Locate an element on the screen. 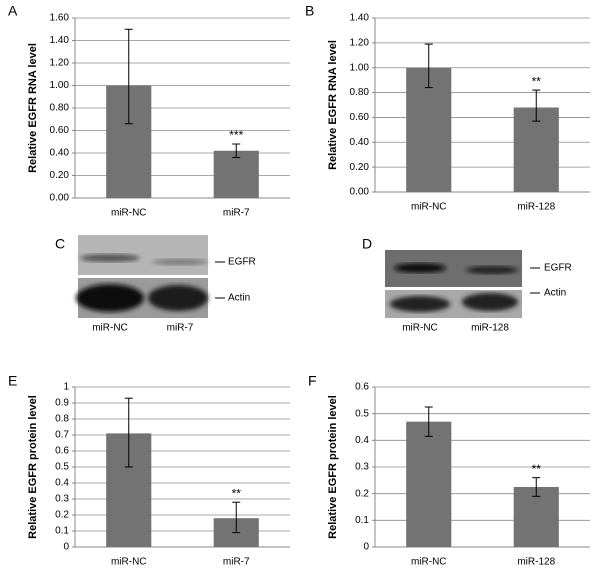 This screenshot has width=600, height=572. panel-letter: E is located at coordinates (12, 381).